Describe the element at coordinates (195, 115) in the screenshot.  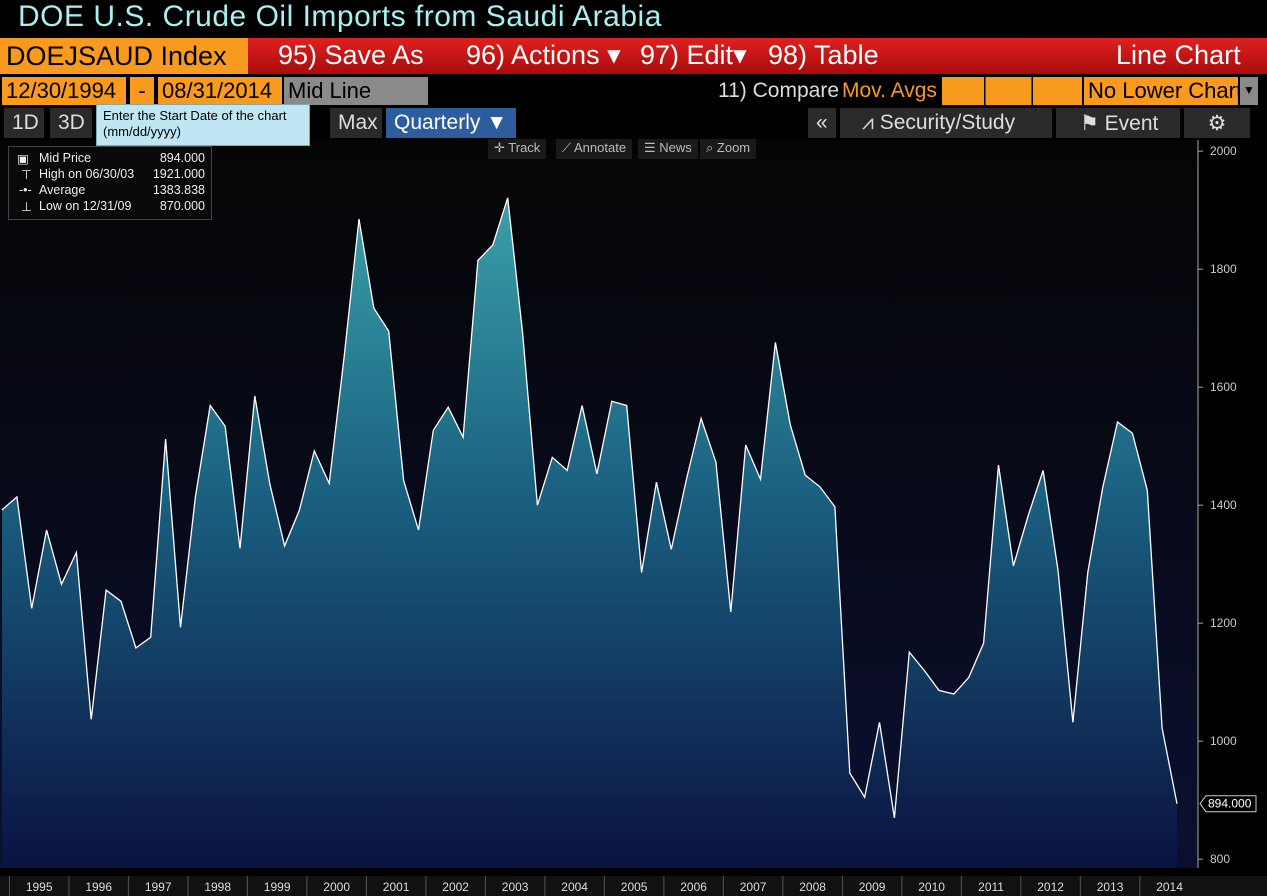
I see `tooltip-text: Enter the Start Date of the chart` at that location.